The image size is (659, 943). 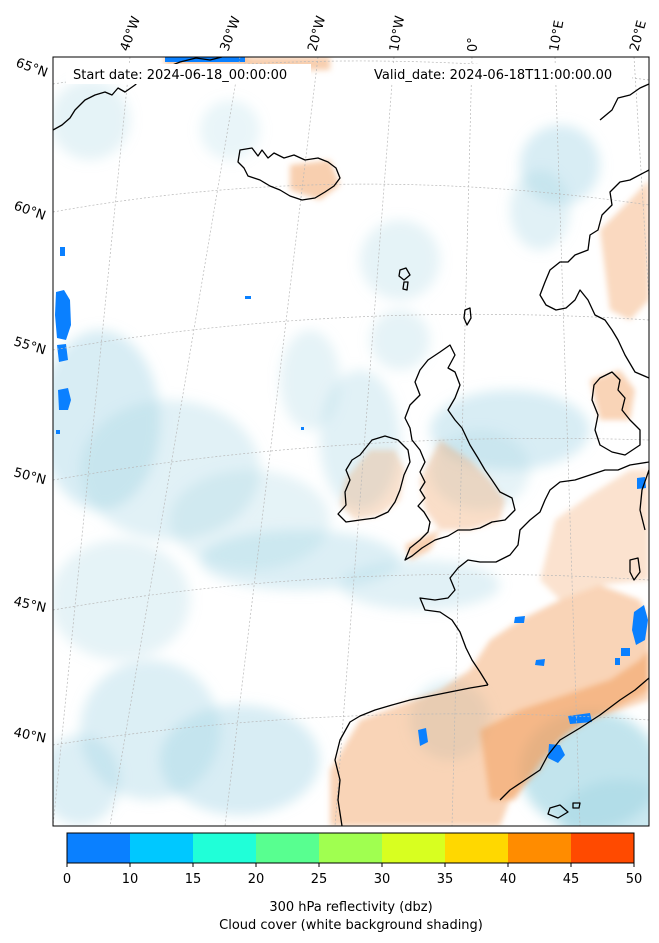 What do you see at coordinates (350, 907) in the screenshot?
I see `colorbar-label-line1: 300 hPa reflectivity (dbz)` at bounding box center [350, 907].